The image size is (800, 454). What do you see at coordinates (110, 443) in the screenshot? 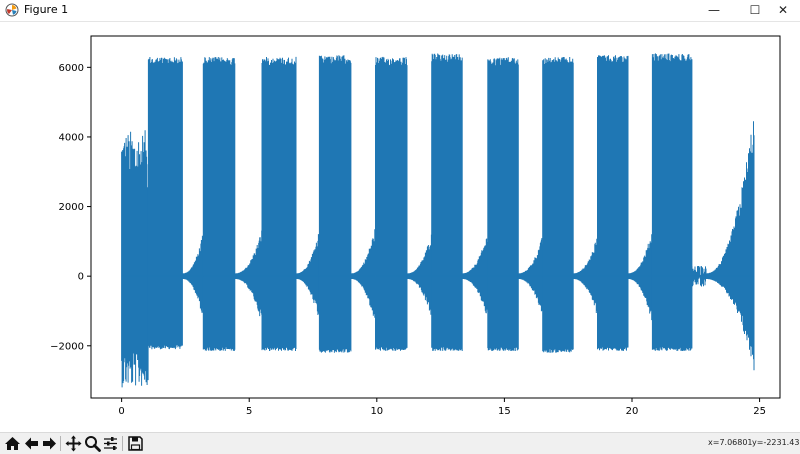
I see `subplots-config-icon` at bounding box center [110, 443].